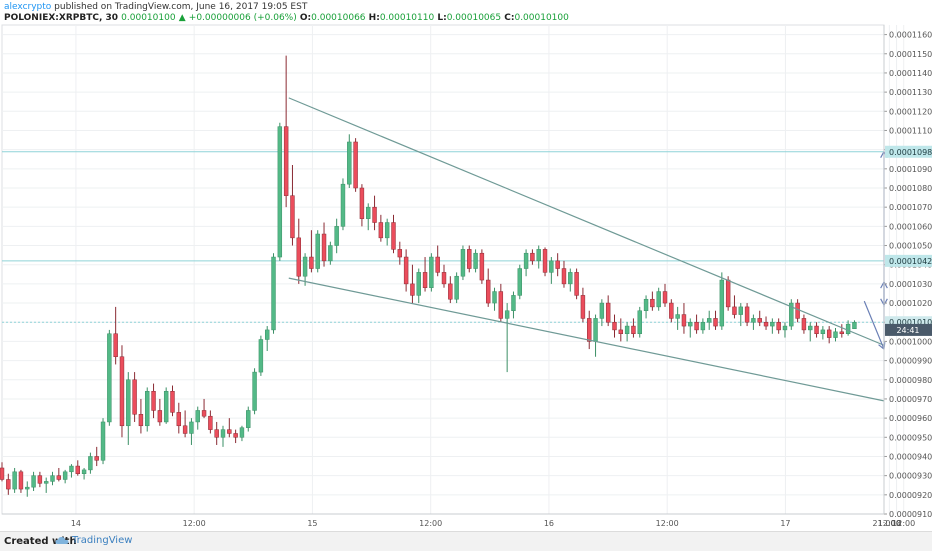 This screenshot has height=551, width=932. Describe the element at coordinates (242, 18) in the screenshot. I see `price-change: +0.00000006 (+0.06%)` at that location.